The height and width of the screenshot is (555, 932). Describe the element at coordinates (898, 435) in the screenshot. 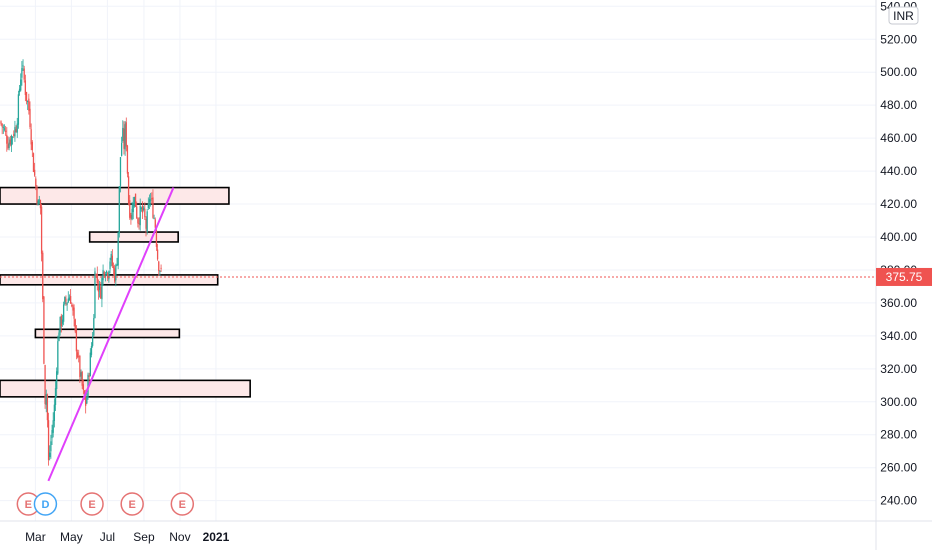

I see `y-tick-label: 280.00` at that location.